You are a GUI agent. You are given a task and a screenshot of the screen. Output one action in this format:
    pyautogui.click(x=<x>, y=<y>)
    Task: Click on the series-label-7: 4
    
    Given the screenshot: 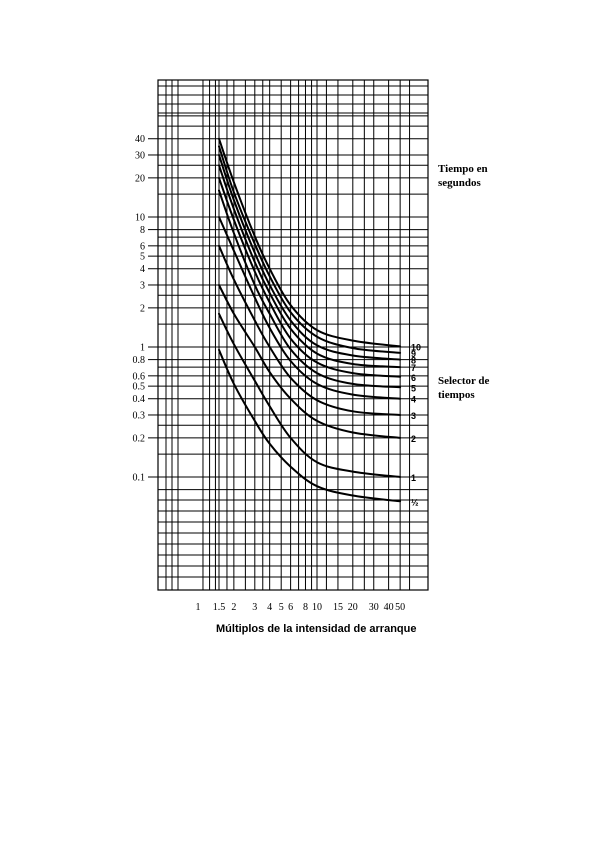 What is the action you would take?
    pyautogui.click(x=413, y=400)
    